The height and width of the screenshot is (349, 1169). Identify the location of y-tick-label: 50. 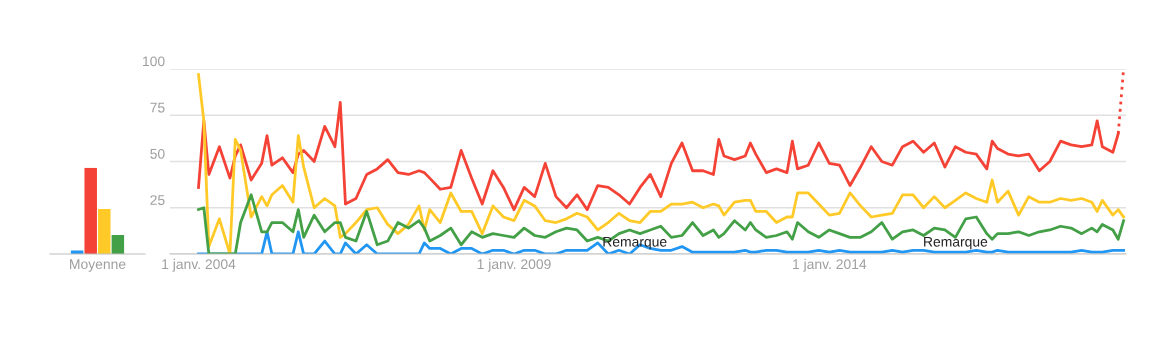
(157, 153).